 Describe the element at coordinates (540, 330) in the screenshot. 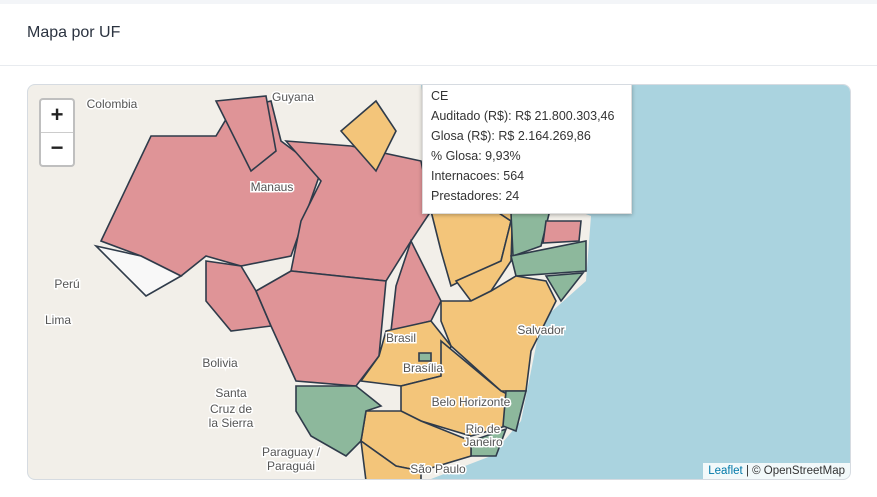

I see `place-label: Salvador` at that location.